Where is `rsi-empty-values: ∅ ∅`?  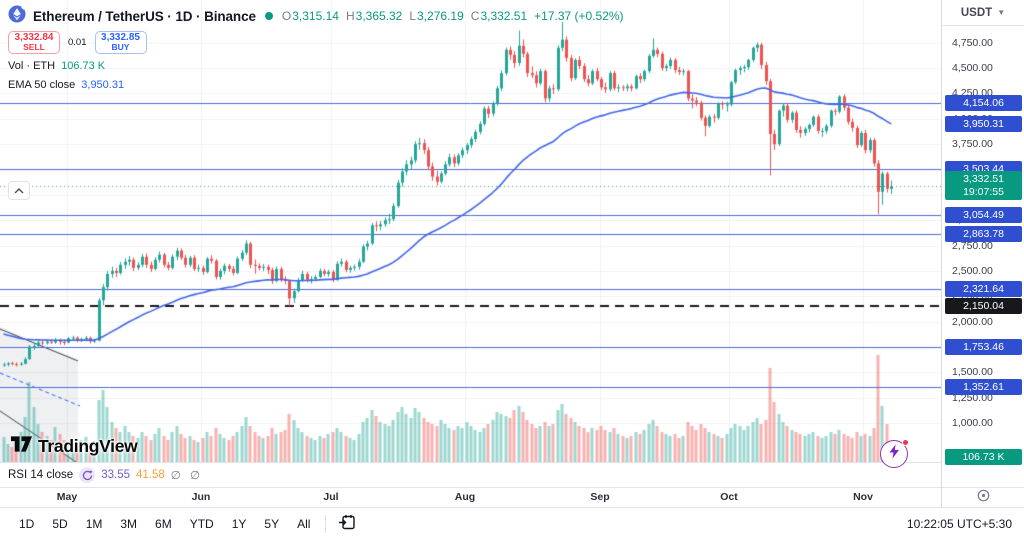 rsi-empty-values: ∅ ∅ is located at coordinates (186, 476).